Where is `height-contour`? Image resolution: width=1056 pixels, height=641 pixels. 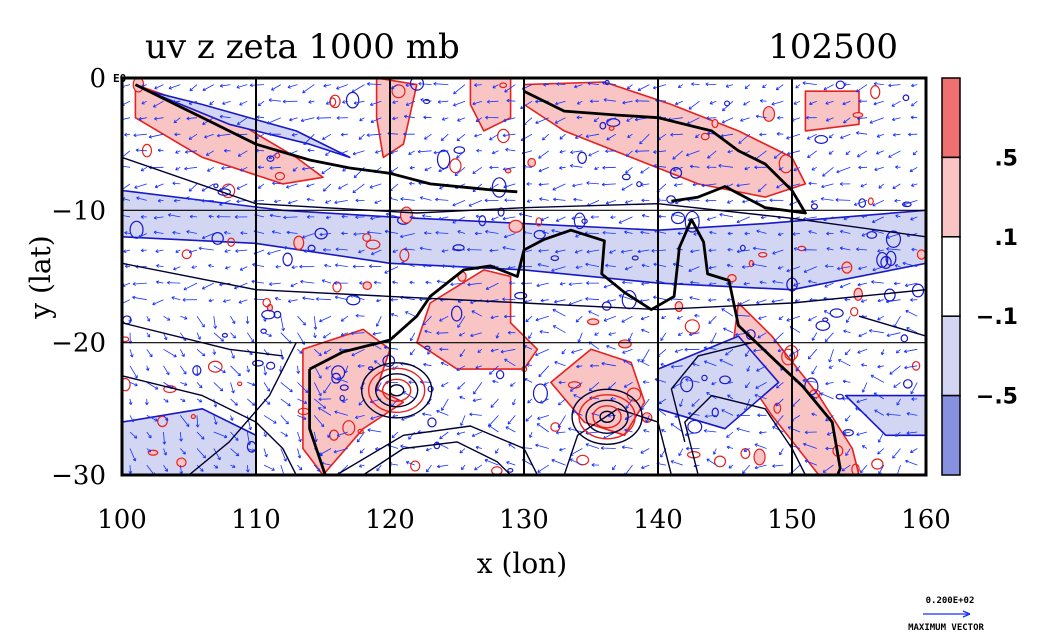 height-contour is located at coordinates (892, 326).